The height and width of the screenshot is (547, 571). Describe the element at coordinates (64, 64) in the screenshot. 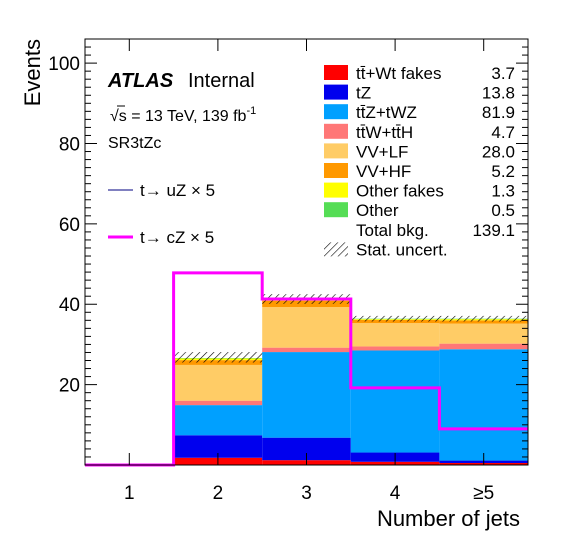

I see `y-tick-label-100: 100` at that location.